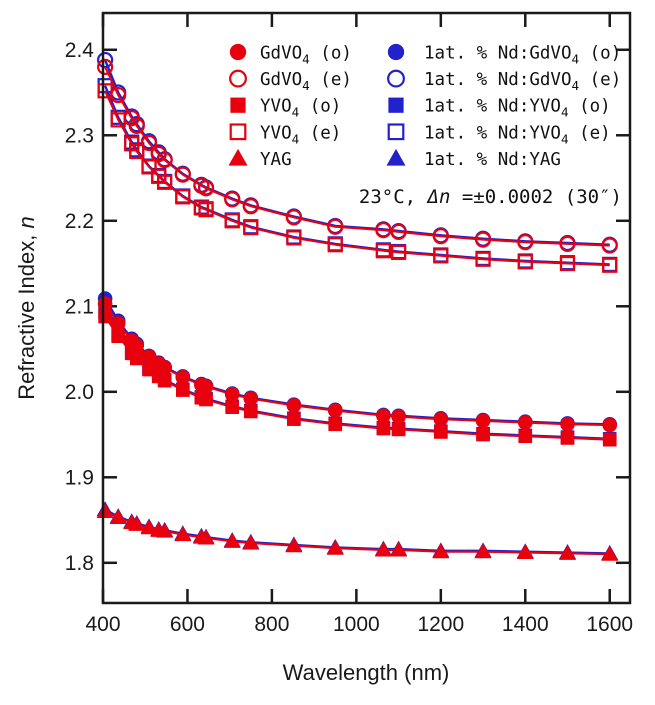 This screenshot has width=655, height=705. What do you see at coordinates (290, 81) in the screenshot?
I see `legend-item-gdvo4-e-: GdVO4 (e)` at bounding box center [290, 81].